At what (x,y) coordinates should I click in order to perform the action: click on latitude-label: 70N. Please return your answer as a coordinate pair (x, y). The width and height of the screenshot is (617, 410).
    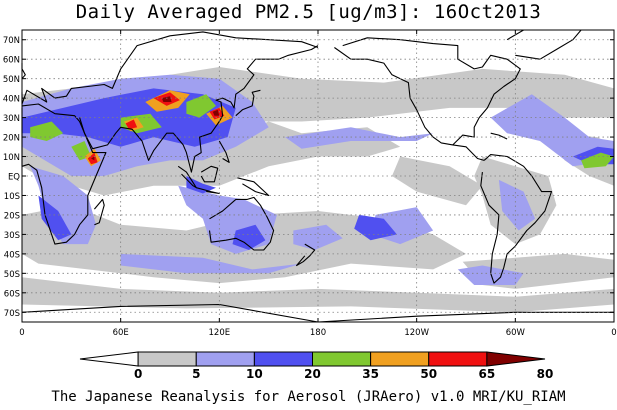
    Looking at the image, I should click on (11, 41).